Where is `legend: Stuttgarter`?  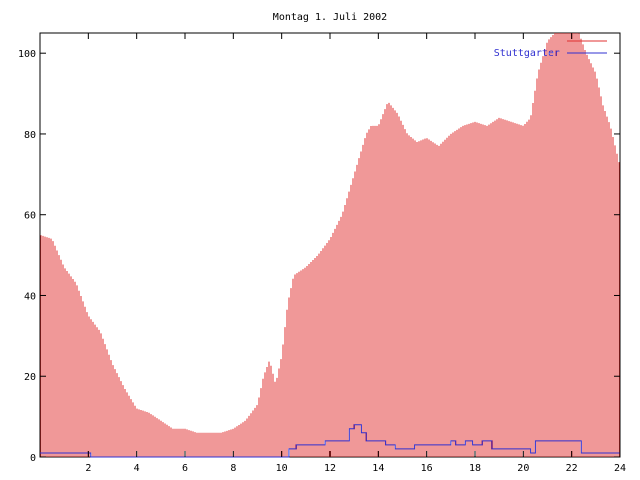 legend: Stuttgarter is located at coordinates (550, 49).